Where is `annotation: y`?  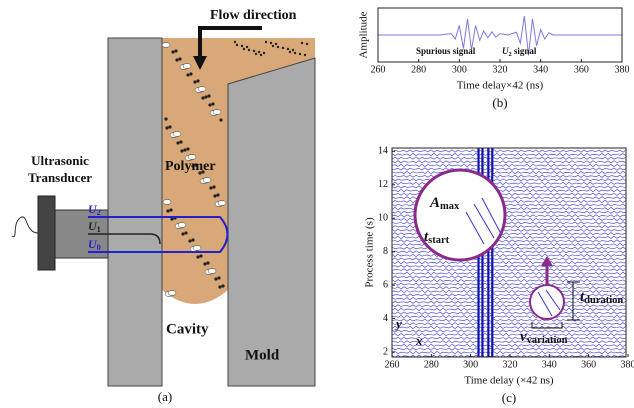 annotation: y is located at coordinates (398, 323).